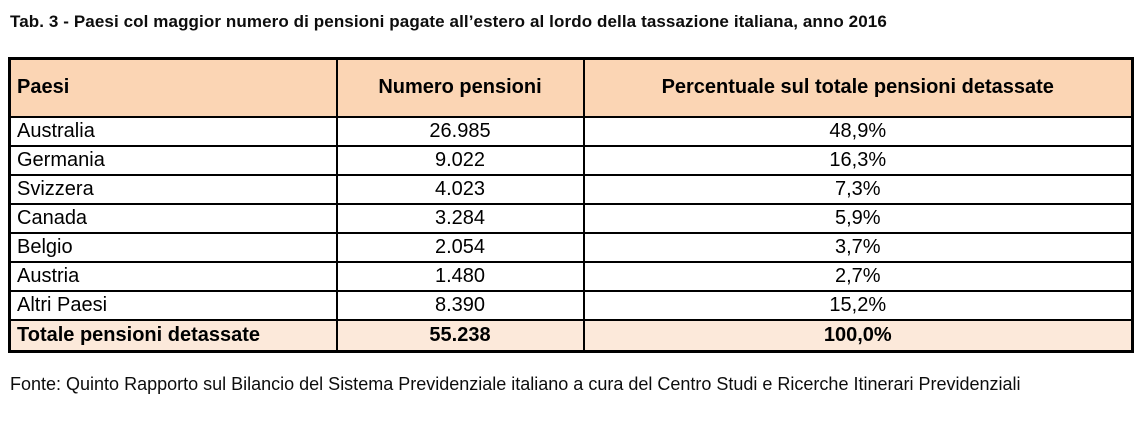  I want to click on cell-percentuale: 7,3%, so click(858, 189).